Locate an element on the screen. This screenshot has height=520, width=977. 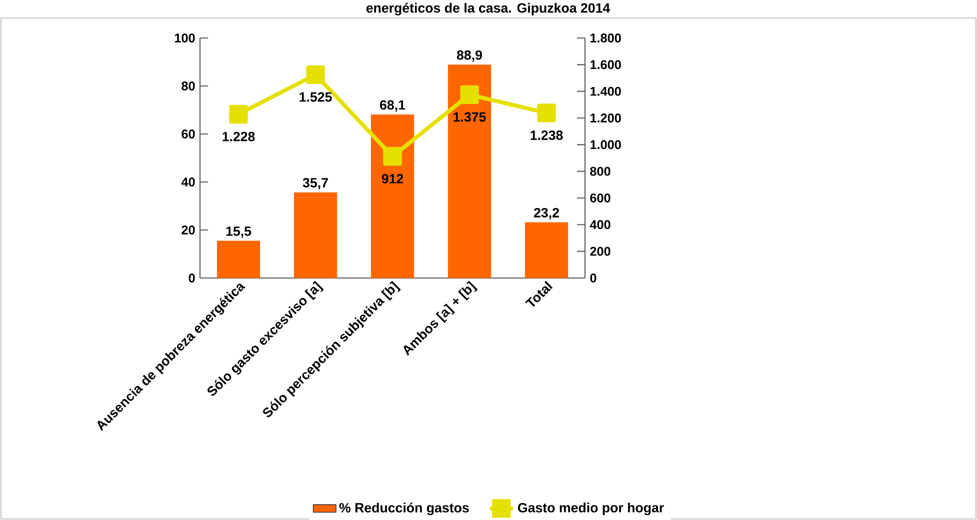
y-tick-label: 20 is located at coordinates (188, 230).